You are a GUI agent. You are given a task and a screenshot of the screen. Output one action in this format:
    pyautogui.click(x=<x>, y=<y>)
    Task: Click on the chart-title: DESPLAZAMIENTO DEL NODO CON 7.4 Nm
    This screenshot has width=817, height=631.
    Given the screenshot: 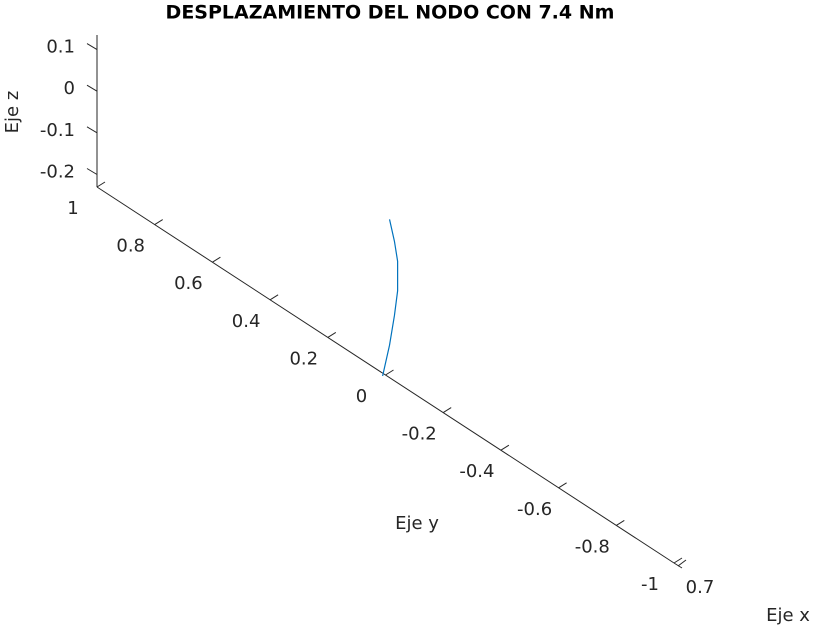 What is the action you would take?
    pyautogui.click(x=390, y=13)
    